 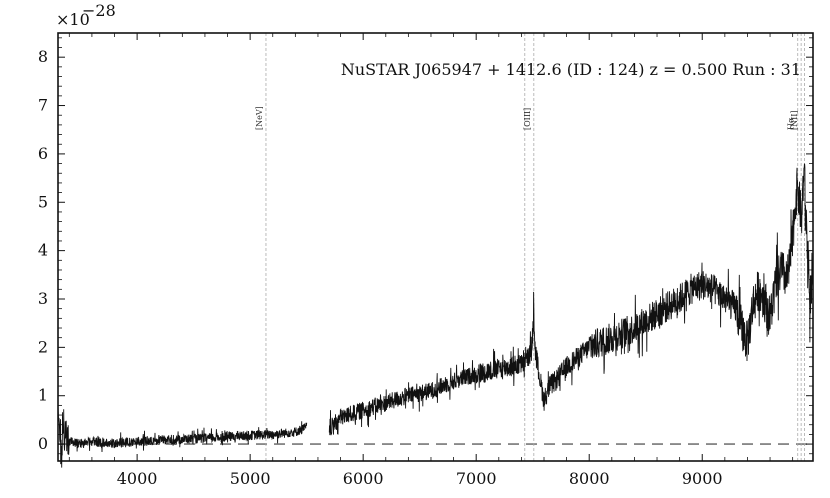 What do you see at coordinates (43, 395) in the screenshot?
I see `y-tick-label: 1` at bounding box center [43, 395].